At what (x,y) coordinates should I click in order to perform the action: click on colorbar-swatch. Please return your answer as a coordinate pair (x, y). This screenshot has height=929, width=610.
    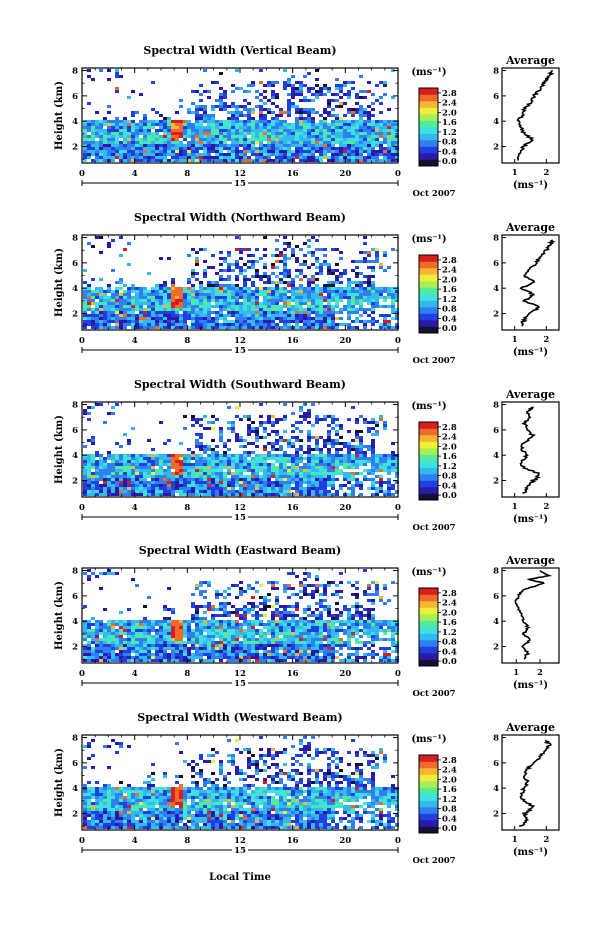
    Looking at the image, I should click on (428, 156).